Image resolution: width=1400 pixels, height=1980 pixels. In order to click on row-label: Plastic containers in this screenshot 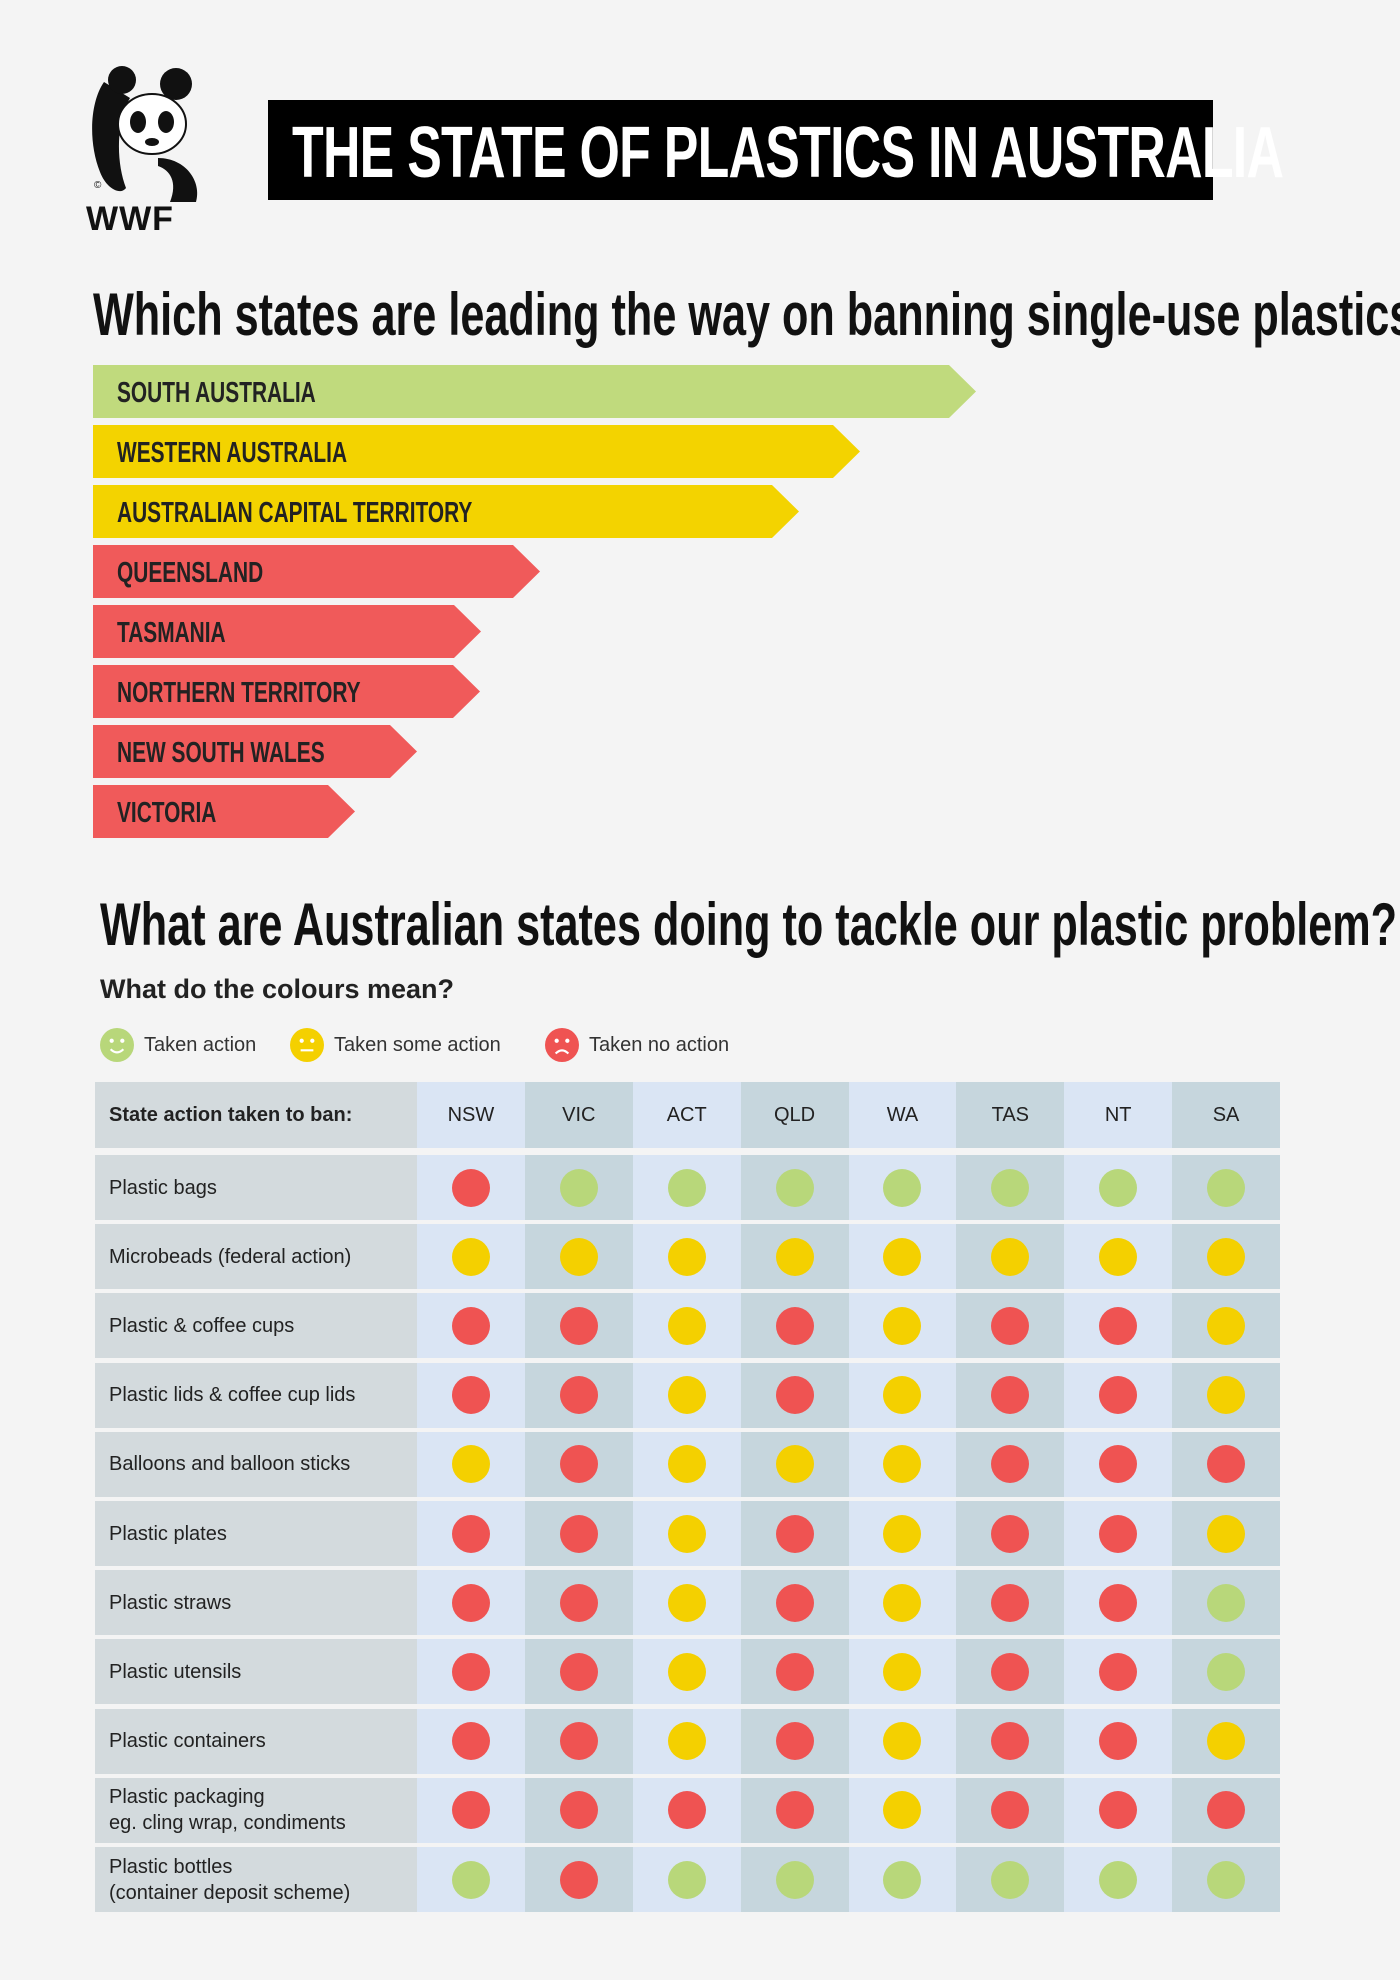, I will do `click(256, 1741)`.